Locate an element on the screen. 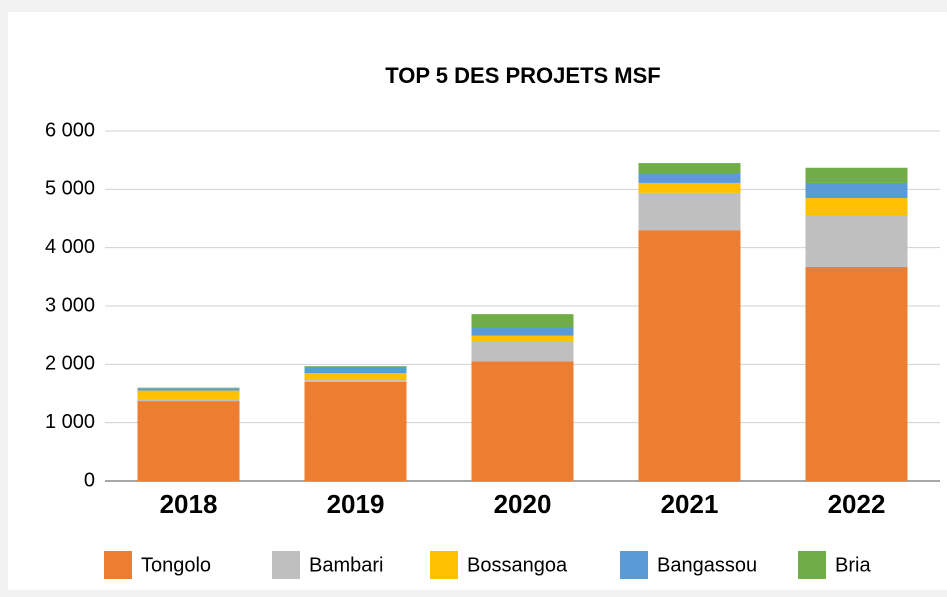  y-tick-label: 4 000 is located at coordinates (70, 247).